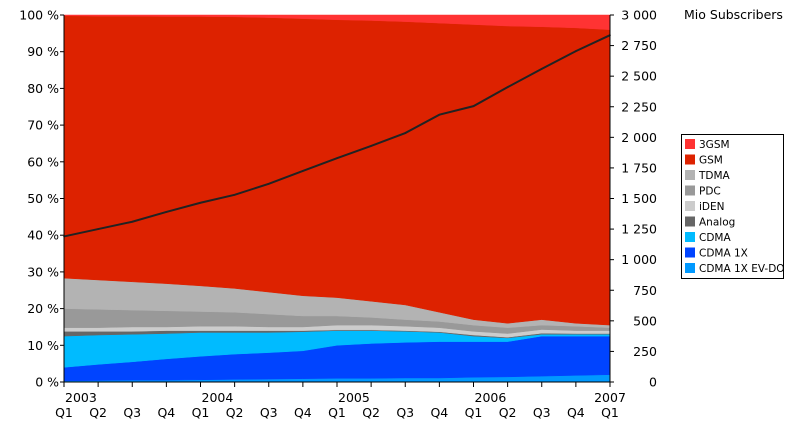  Describe the element at coordinates (491, 397) in the screenshot. I see `year-label: 2006` at that location.